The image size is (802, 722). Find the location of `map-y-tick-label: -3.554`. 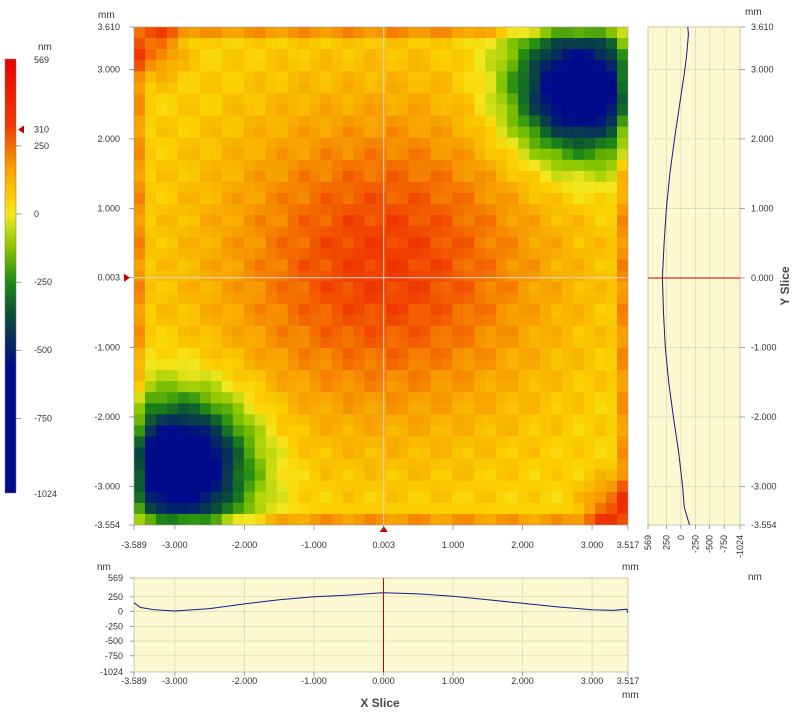

map-y-tick-label: -3.554 is located at coordinates (107, 525).